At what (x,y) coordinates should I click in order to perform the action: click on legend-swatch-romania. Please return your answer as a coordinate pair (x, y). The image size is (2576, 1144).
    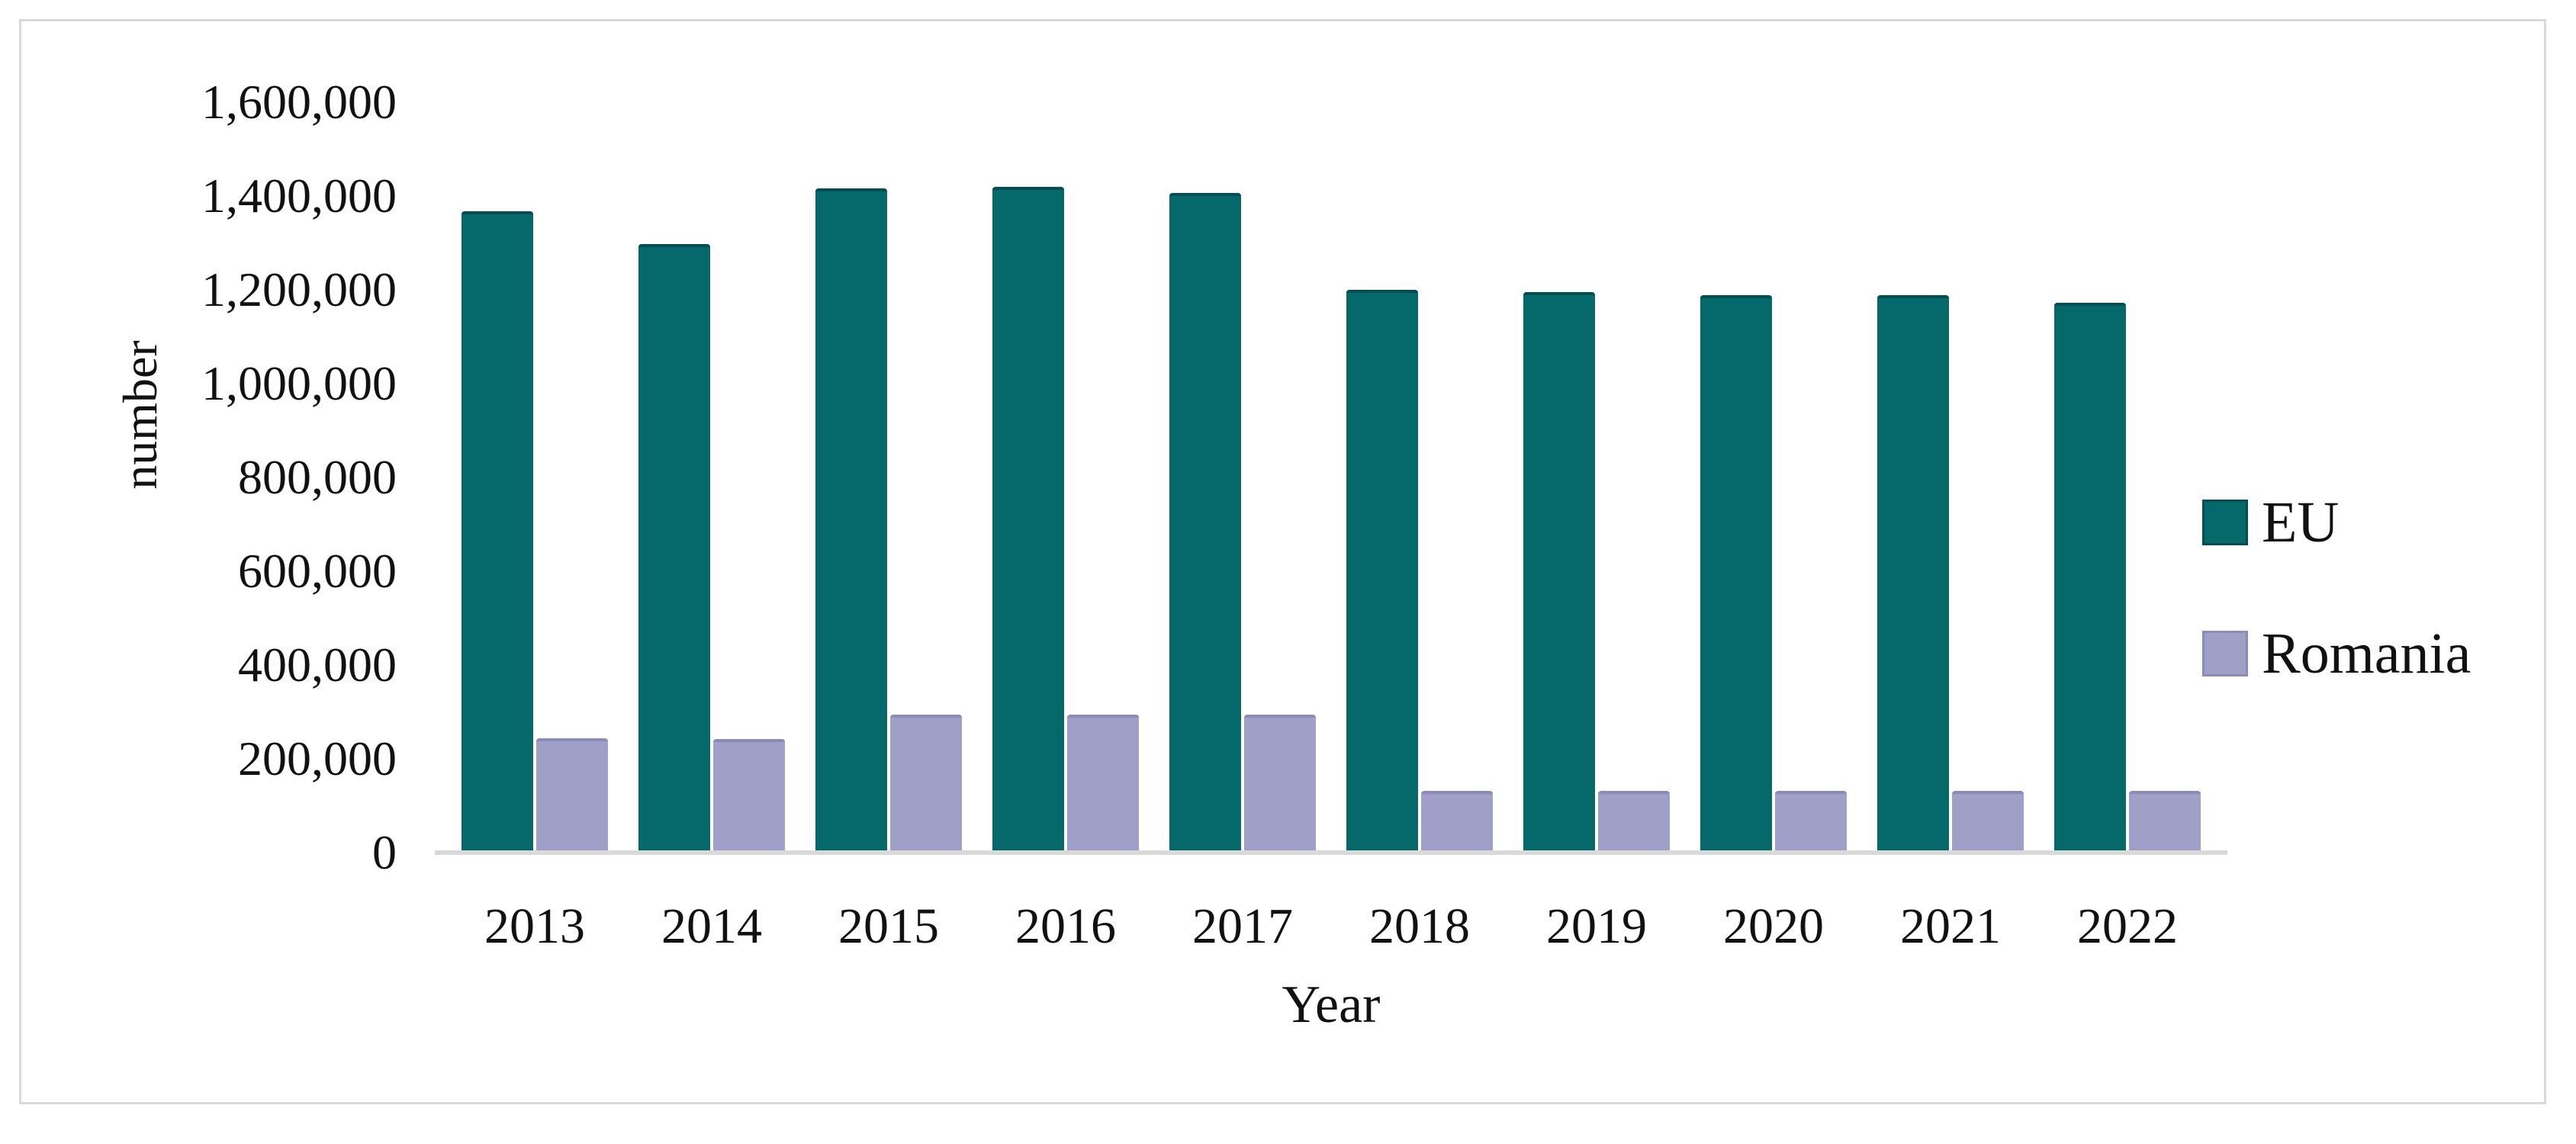
    Looking at the image, I should click on (2225, 653).